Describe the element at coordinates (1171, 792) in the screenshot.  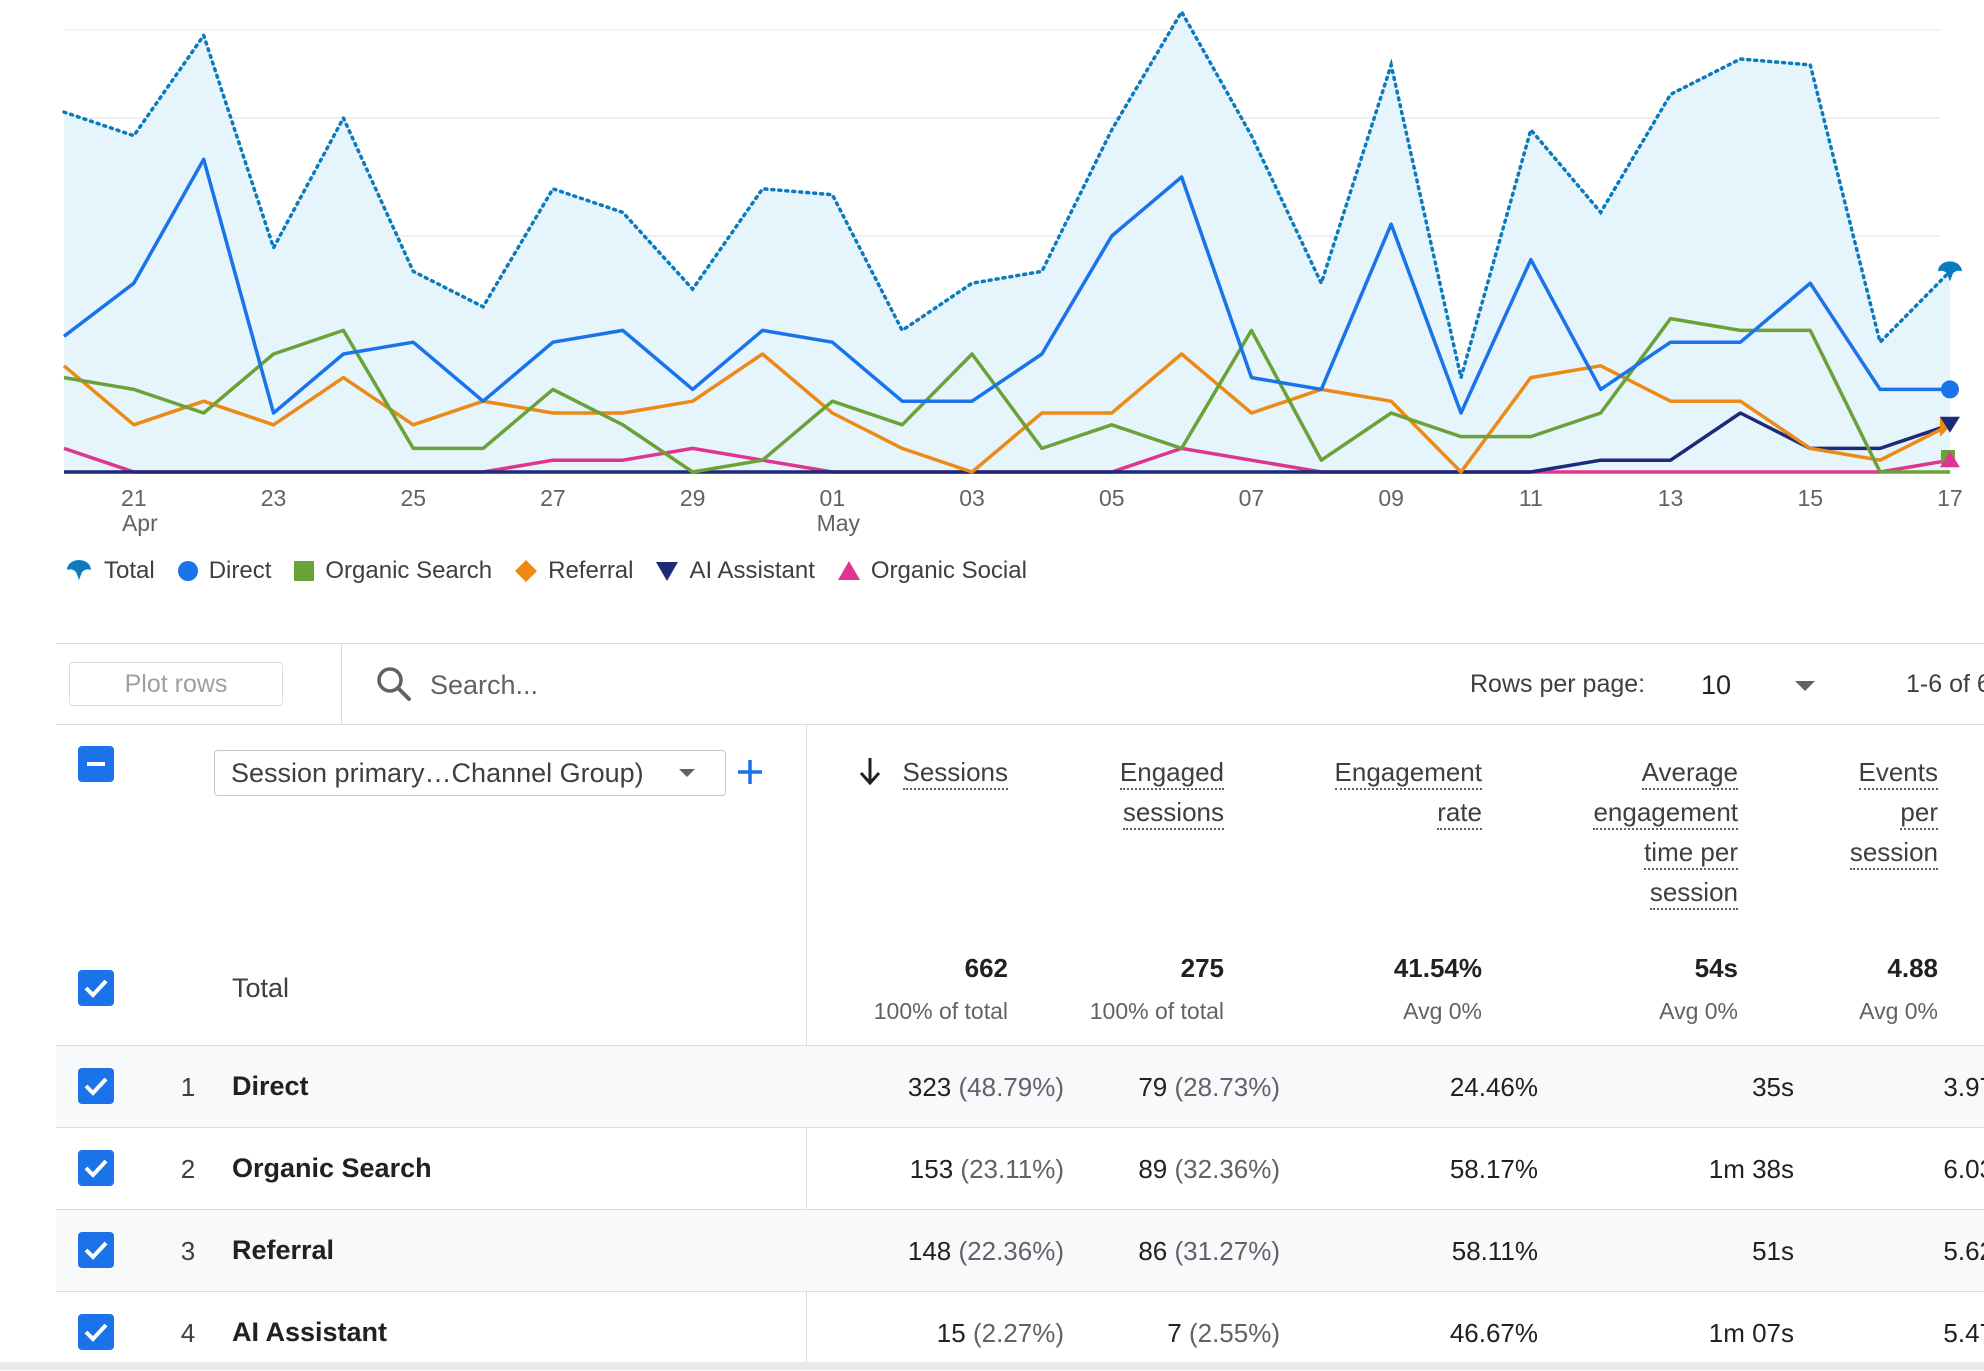
I see `header-engaged-sessions: Engaged sessions` at that location.